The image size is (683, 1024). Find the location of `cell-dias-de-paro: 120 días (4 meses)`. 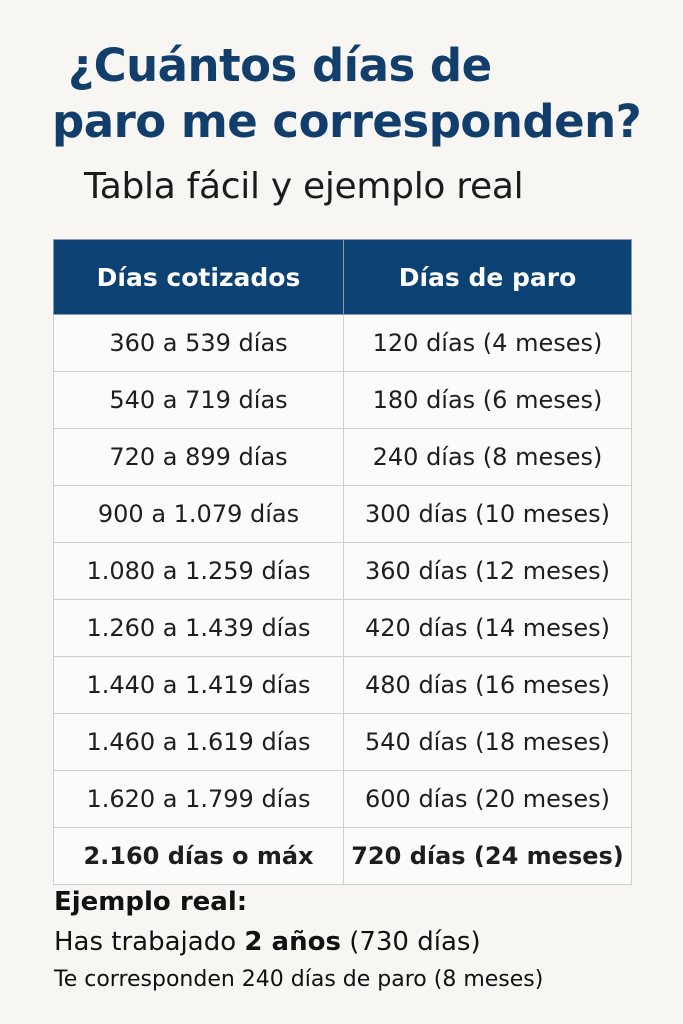

cell-dias-de-paro: 120 días (4 meses) is located at coordinates (487, 343).